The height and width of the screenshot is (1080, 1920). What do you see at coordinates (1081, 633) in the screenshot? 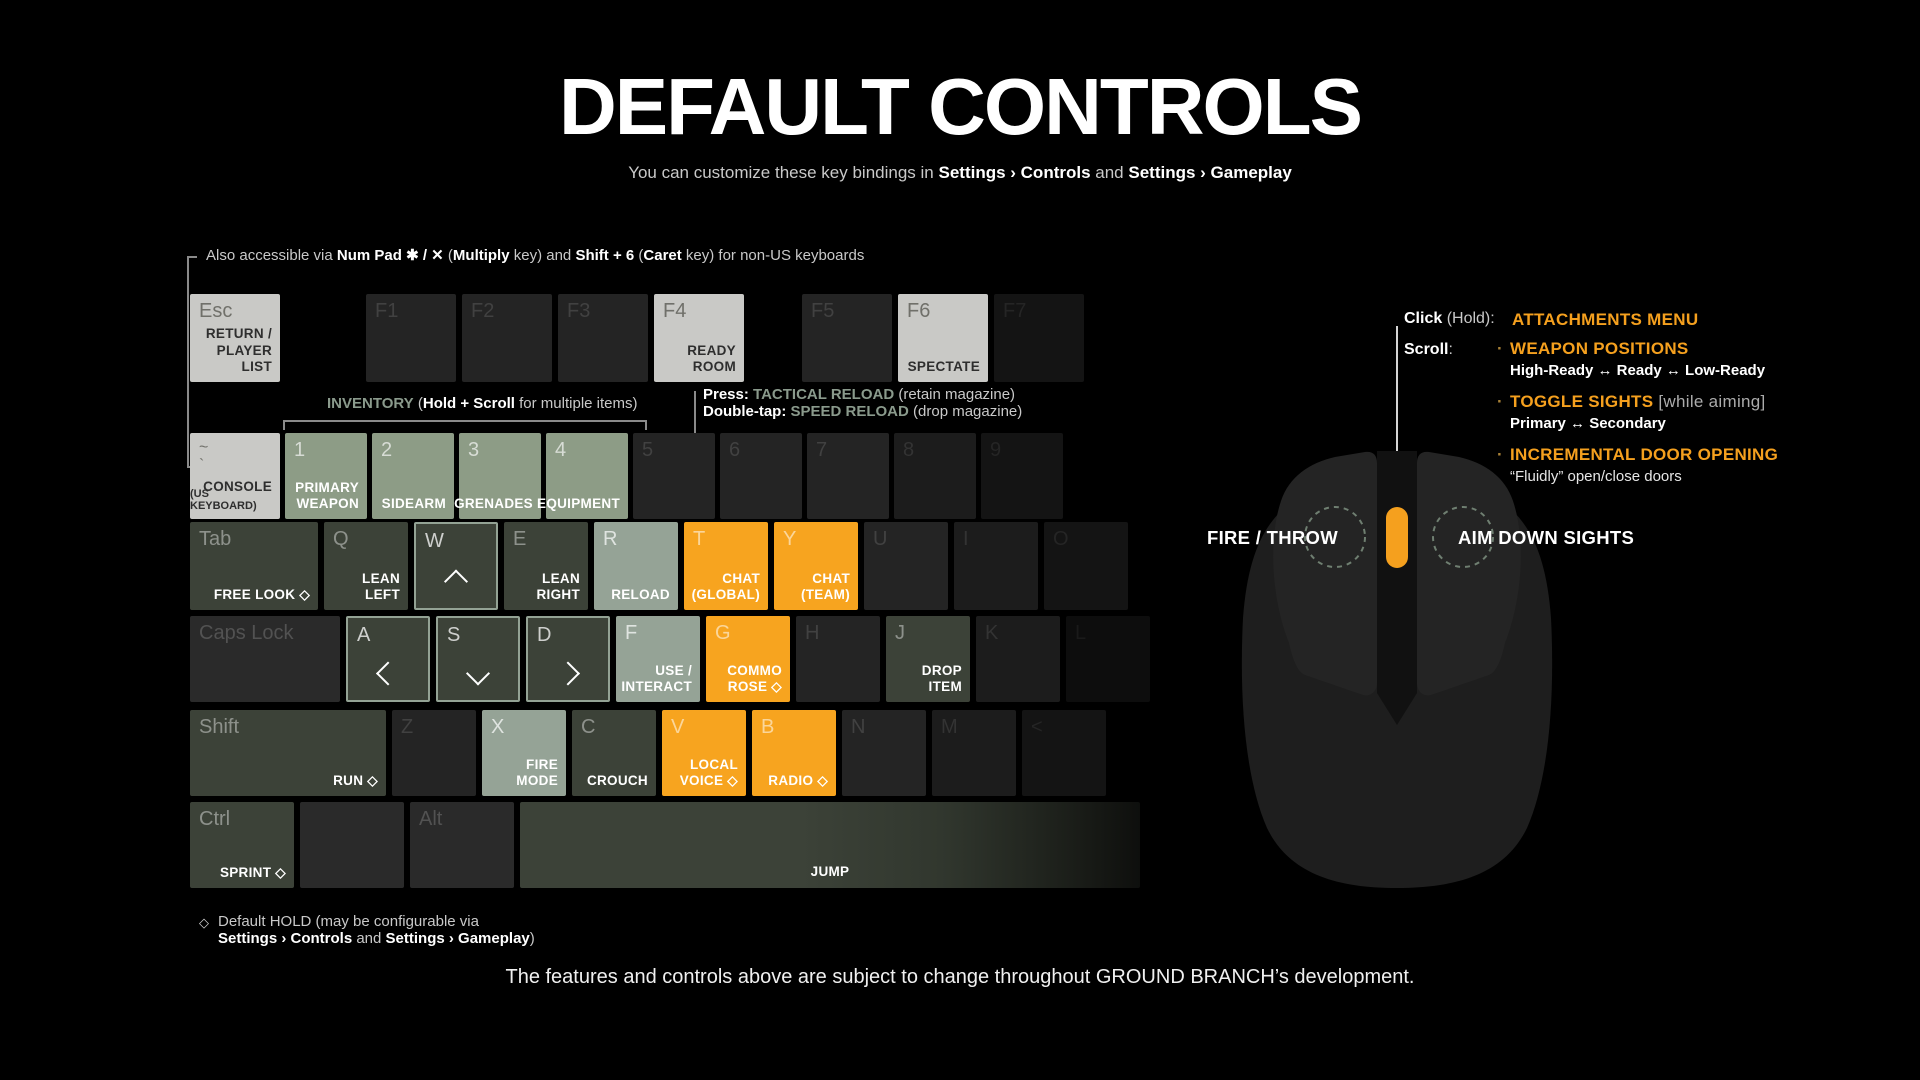
I see `key-legend: L` at bounding box center [1081, 633].